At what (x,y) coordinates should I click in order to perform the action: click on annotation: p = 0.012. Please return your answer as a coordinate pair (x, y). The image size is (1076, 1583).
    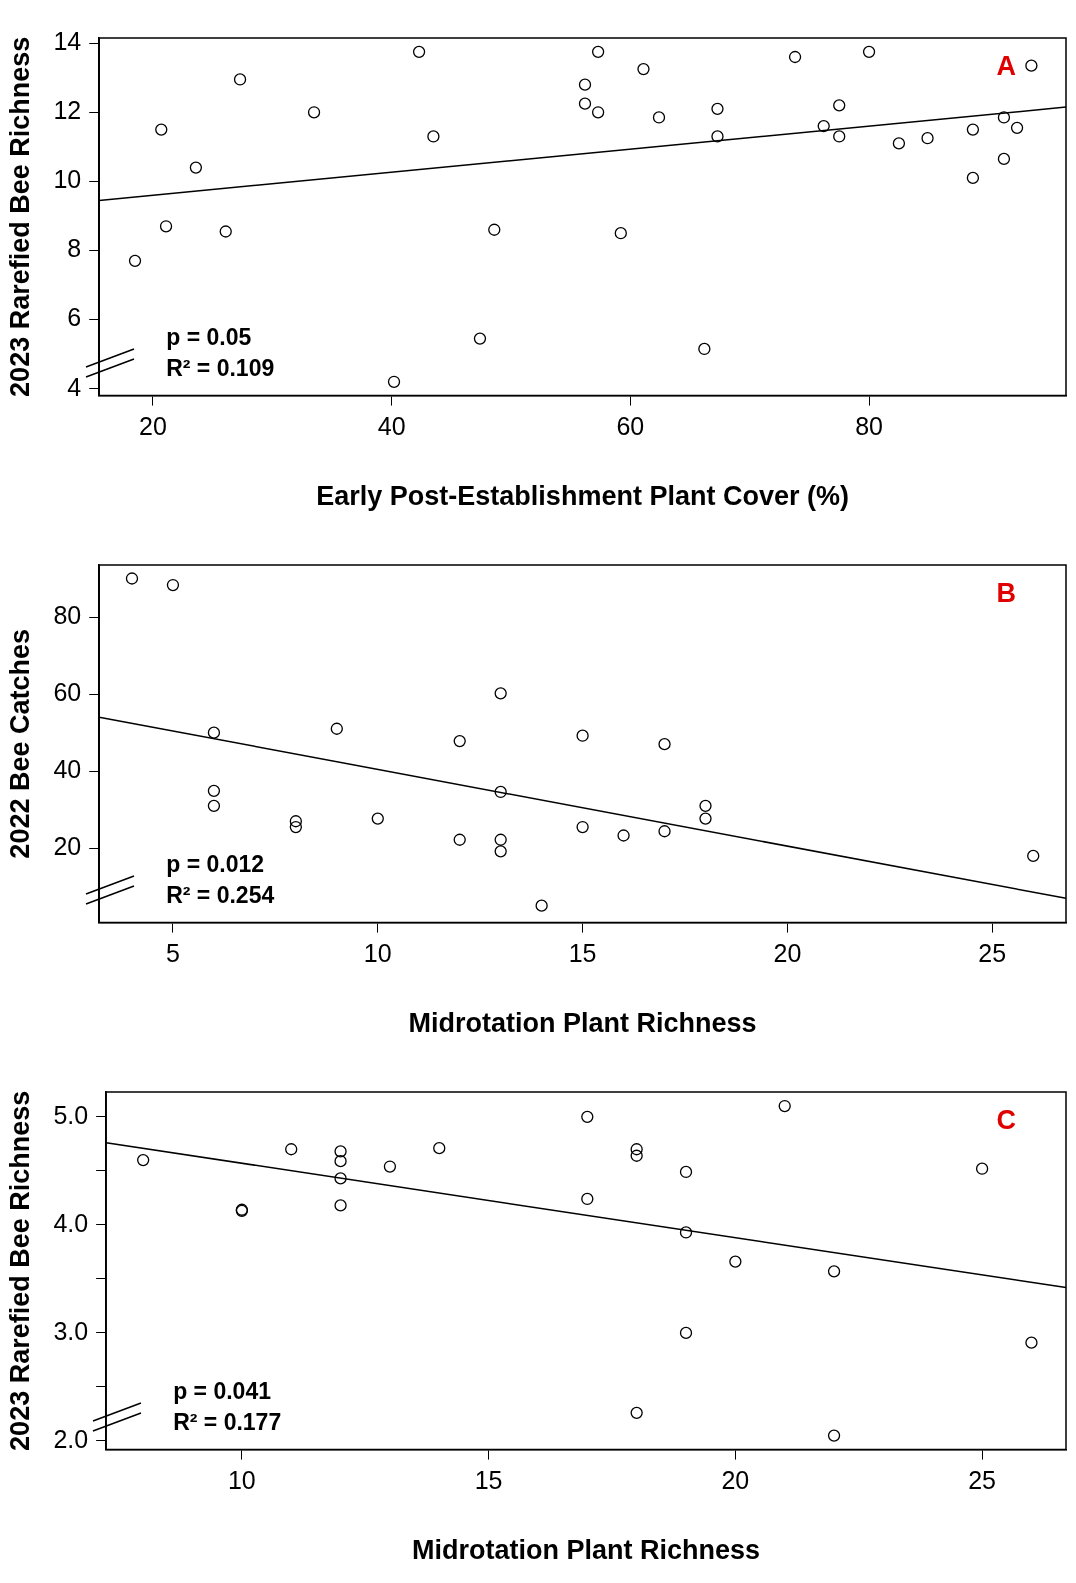
    Looking at the image, I should click on (215, 863).